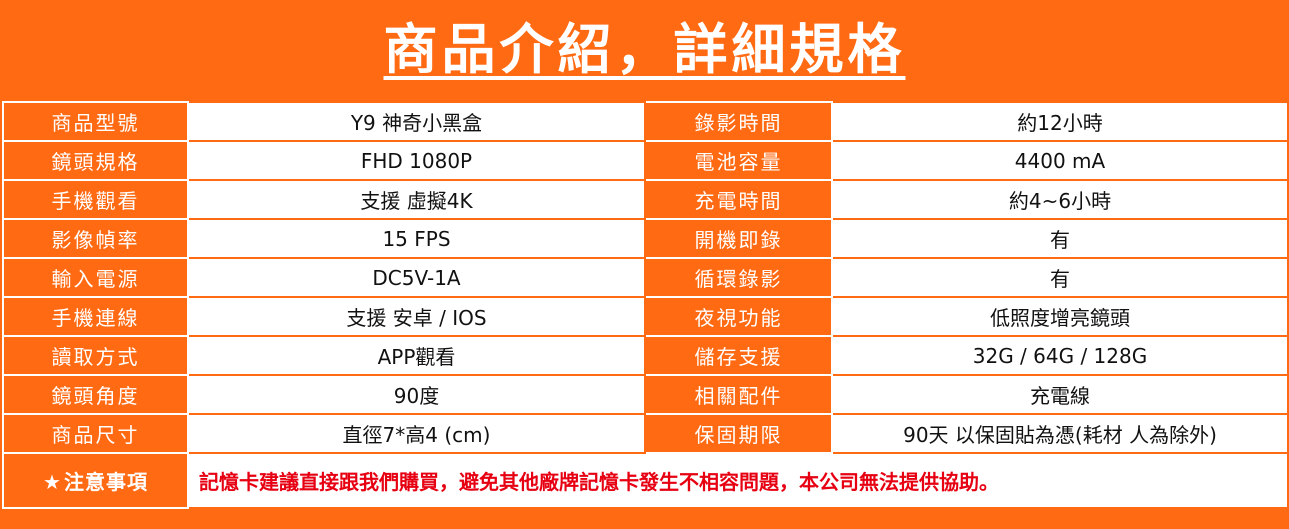 The width and height of the screenshot is (1289, 529). I want to click on spec-label: 商品型號, so click(95, 121).